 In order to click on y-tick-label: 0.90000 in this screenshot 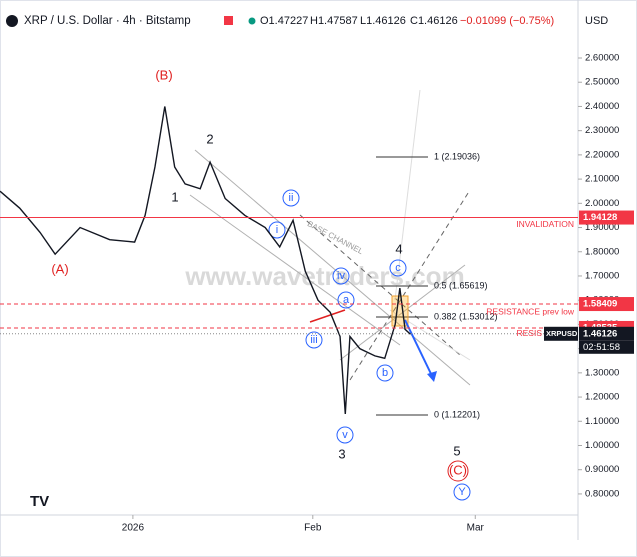, I will do `click(602, 469)`.